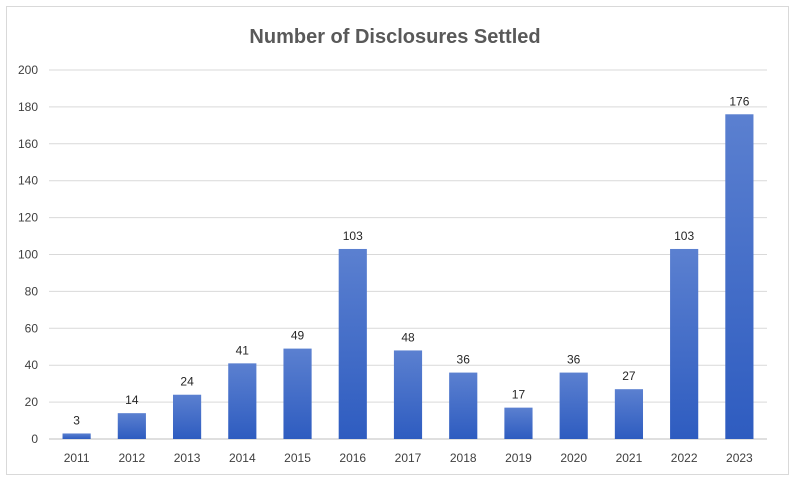  Describe the element at coordinates (519, 395) in the screenshot. I see `data-label-2019: 17` at that location.